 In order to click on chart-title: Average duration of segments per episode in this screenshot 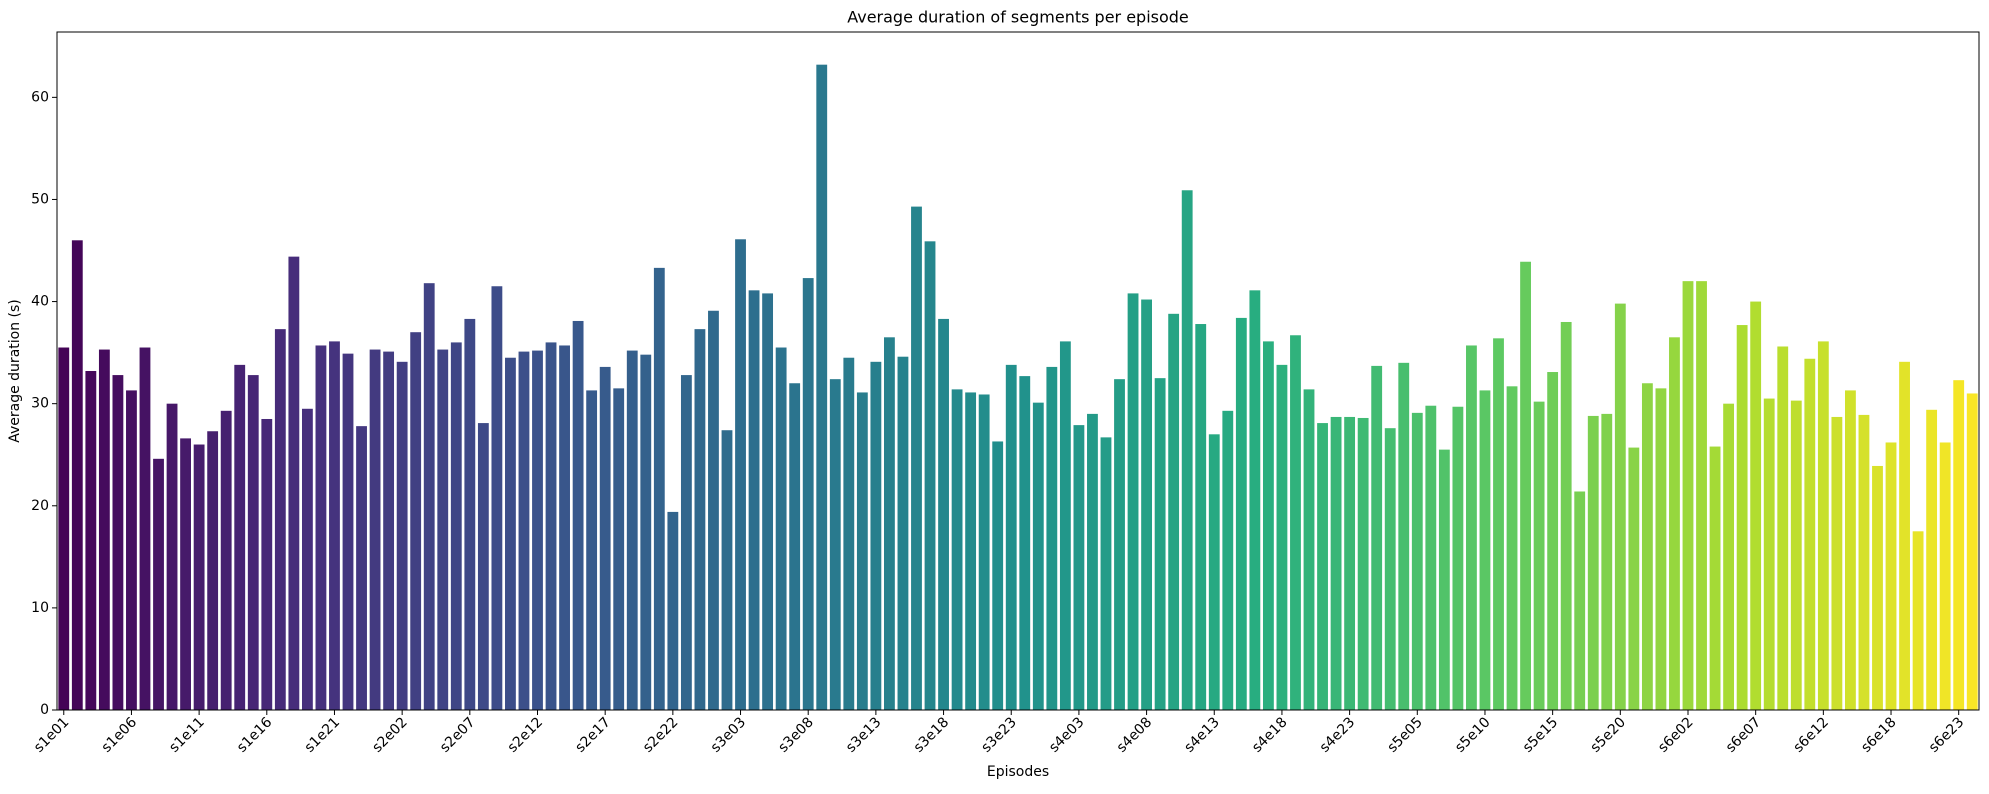, I will do `click(1018, 17)`.